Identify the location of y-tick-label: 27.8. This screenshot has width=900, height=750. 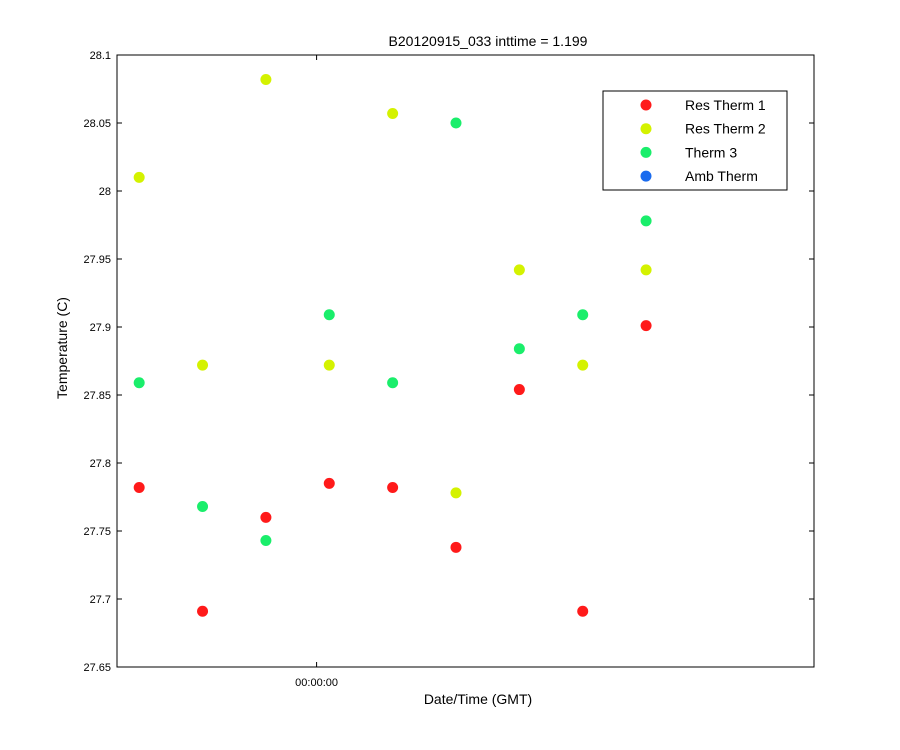
(100, 464).